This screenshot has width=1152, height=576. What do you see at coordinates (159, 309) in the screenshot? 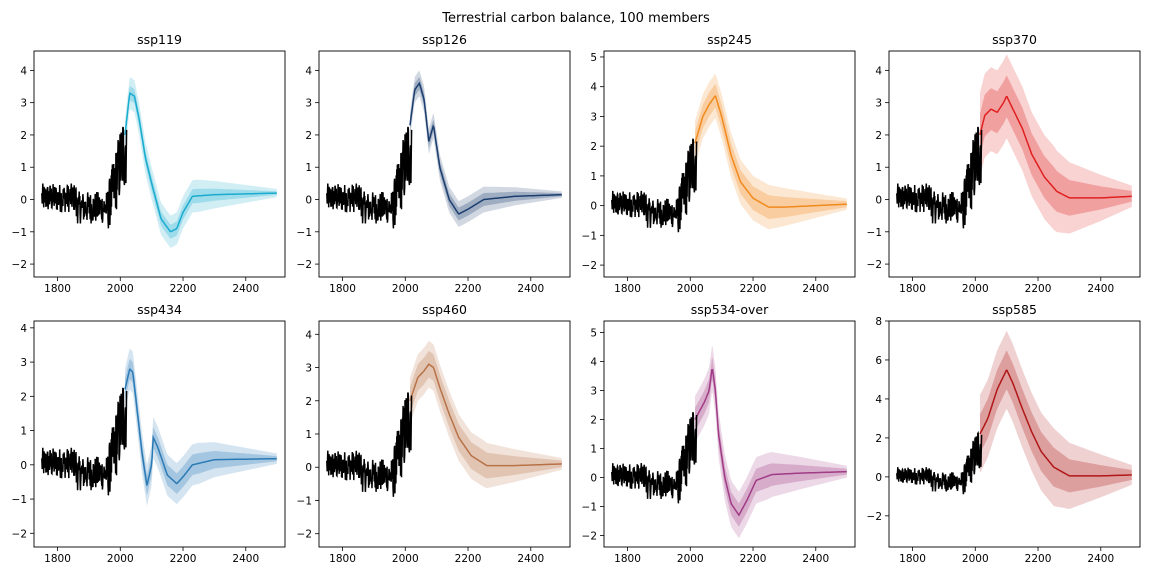
I see `panel-title: ssp434` at bounding box center [159, 309].